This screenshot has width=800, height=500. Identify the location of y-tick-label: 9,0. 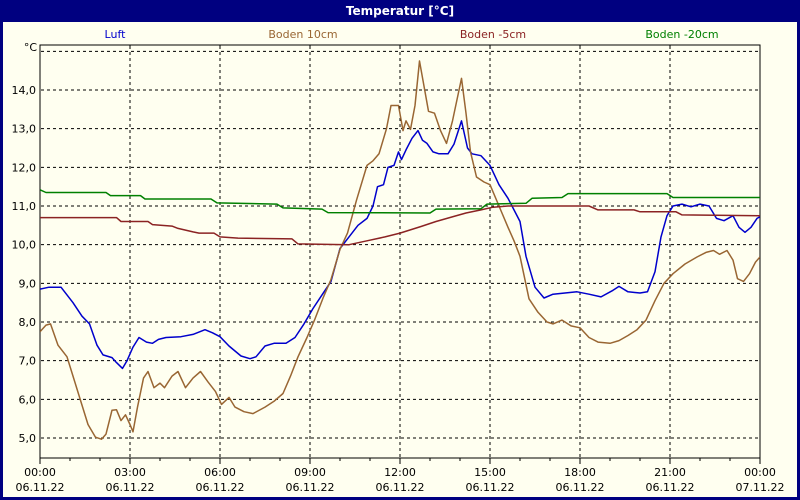
(28, 283).